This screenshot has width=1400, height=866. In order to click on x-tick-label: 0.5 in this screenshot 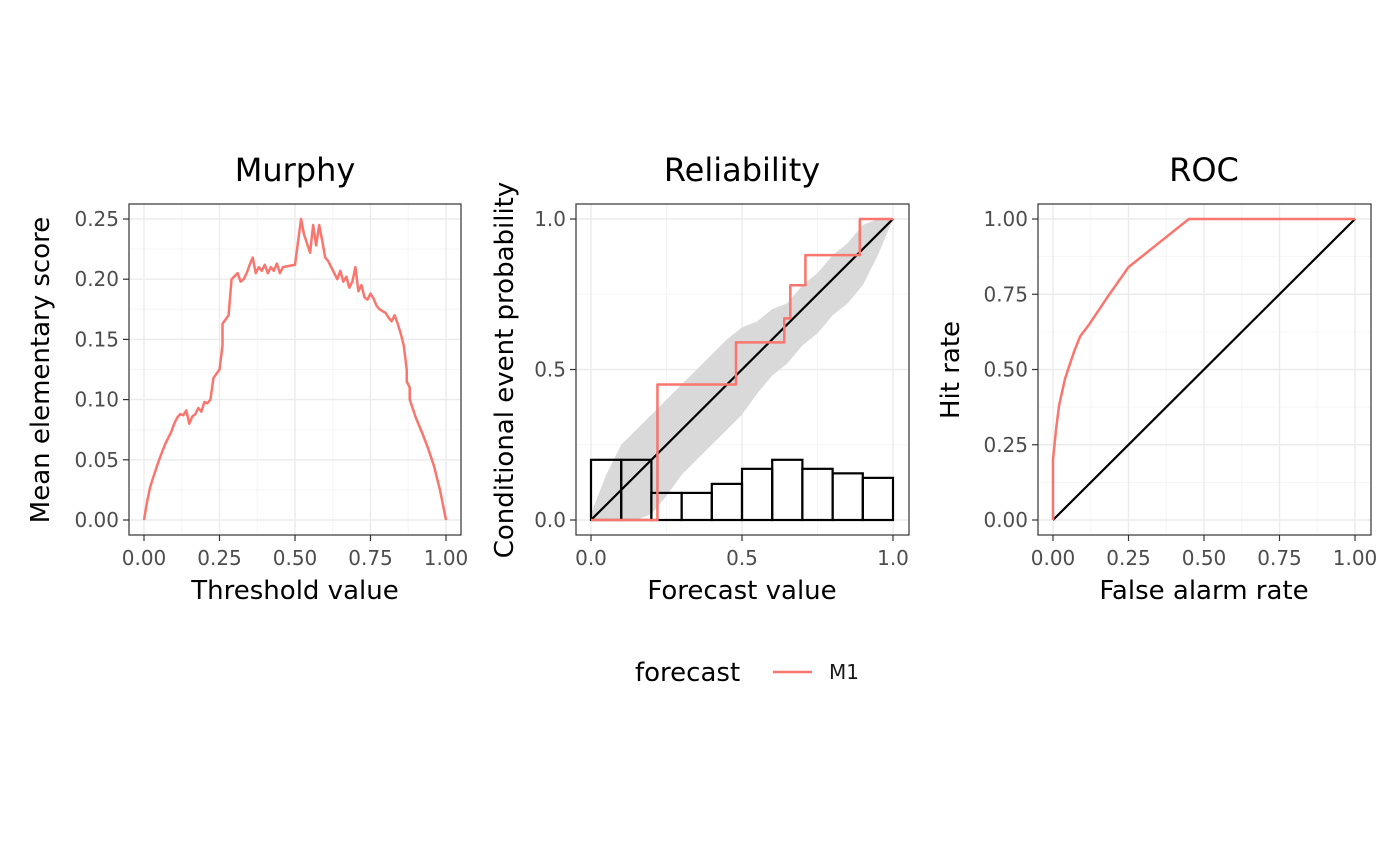, I will do `click(742, 558)`.